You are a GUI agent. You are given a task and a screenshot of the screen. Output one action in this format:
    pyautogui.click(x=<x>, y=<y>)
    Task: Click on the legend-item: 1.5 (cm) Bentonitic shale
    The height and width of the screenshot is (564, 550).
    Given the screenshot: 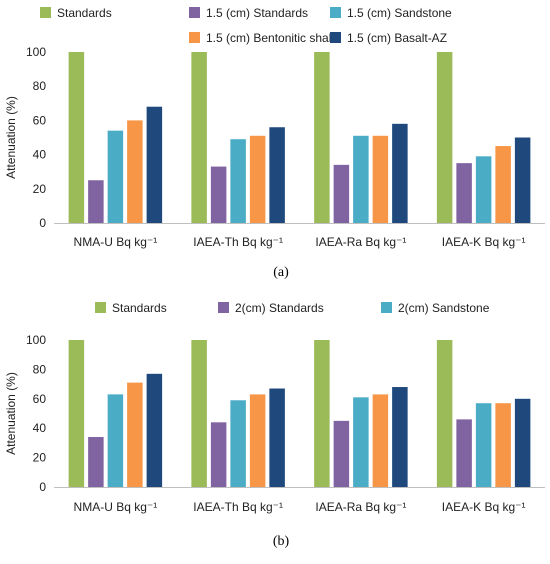 What is the action you would take?
    pyautogui.click(x=263, y=38)
    